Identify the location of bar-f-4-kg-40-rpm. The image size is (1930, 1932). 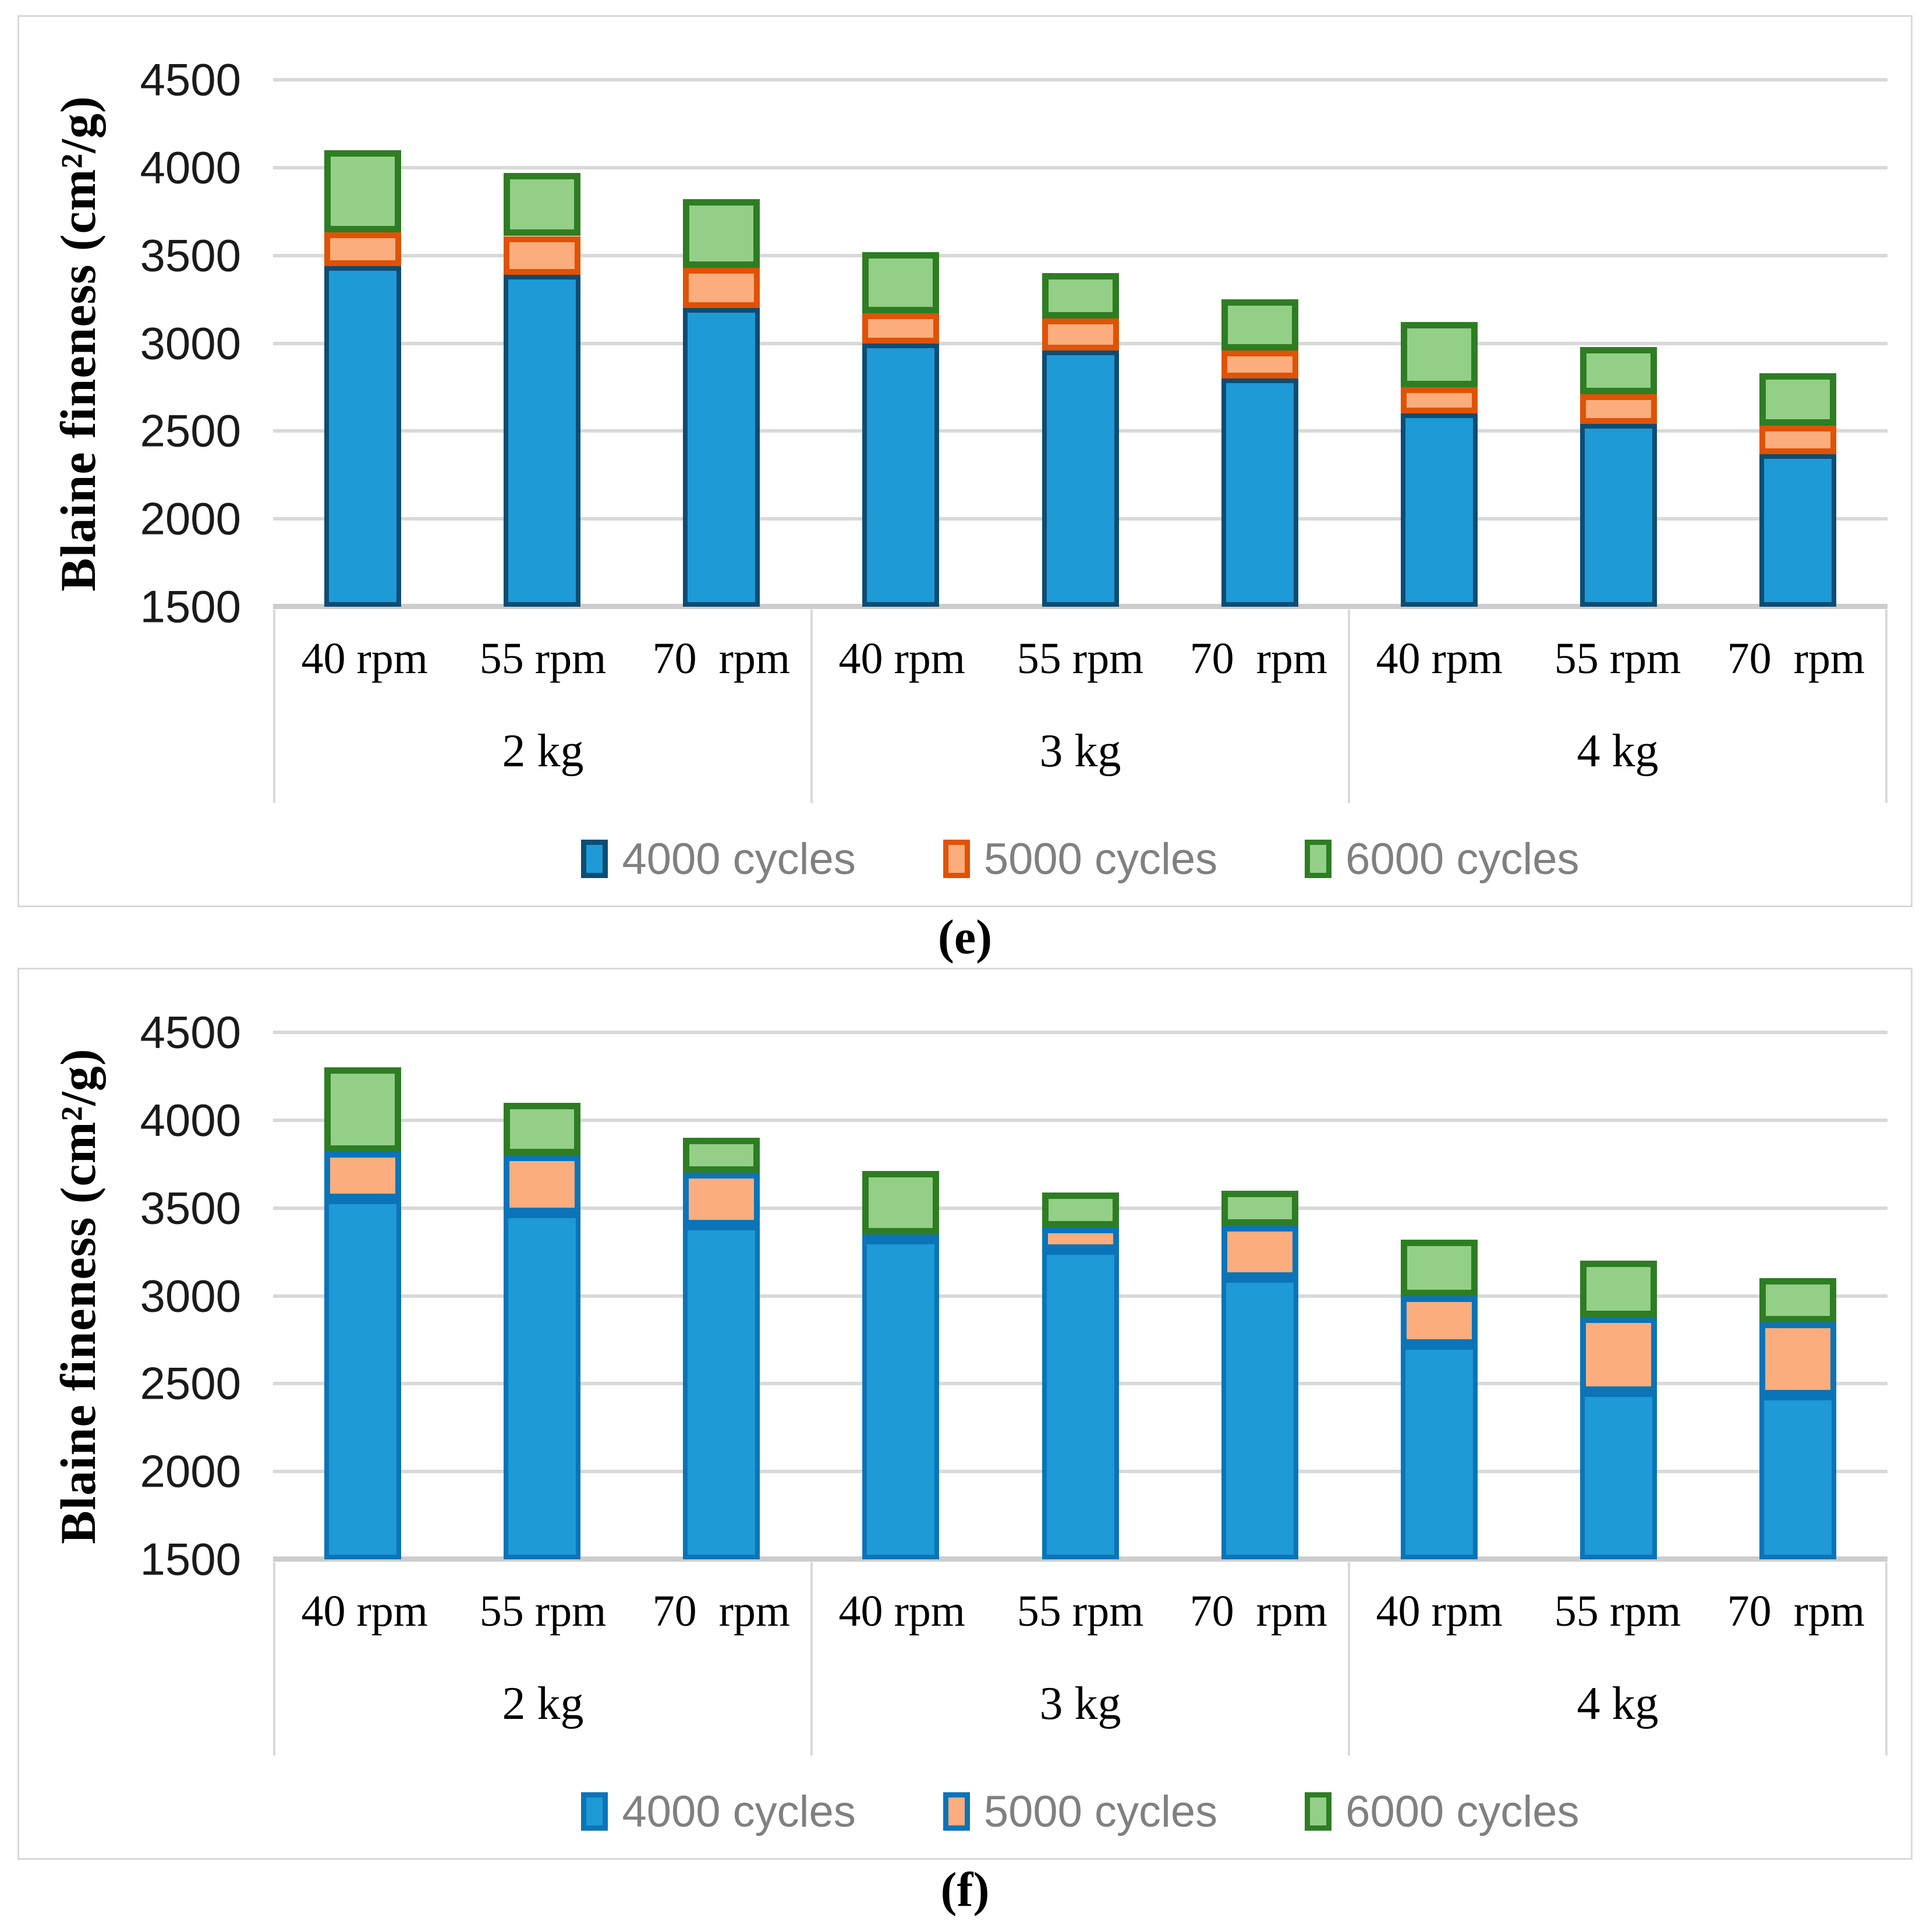
(1439, 1296).